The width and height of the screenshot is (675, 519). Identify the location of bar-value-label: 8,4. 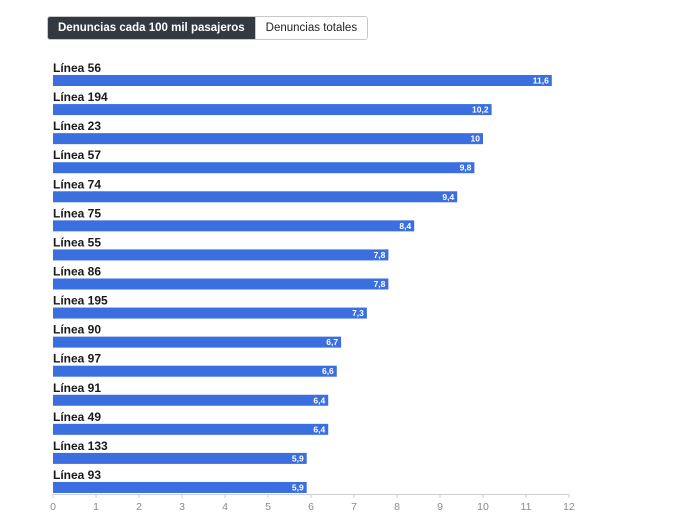
(405, 226).